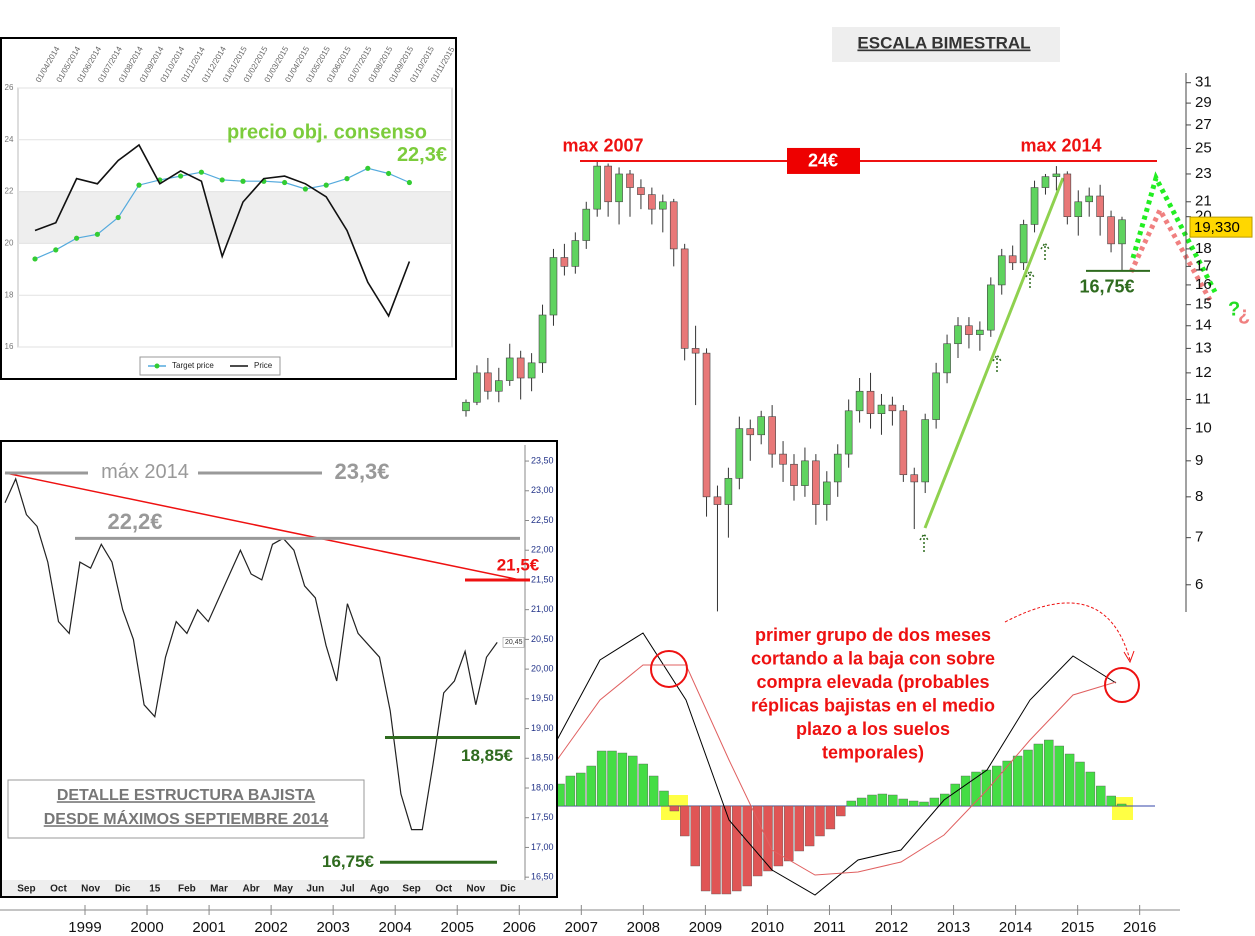 This screenshot has height=936, width=1255. Describe the element at coordinates (1170, 253) in the screenshot. I see `projection-down` at that location.